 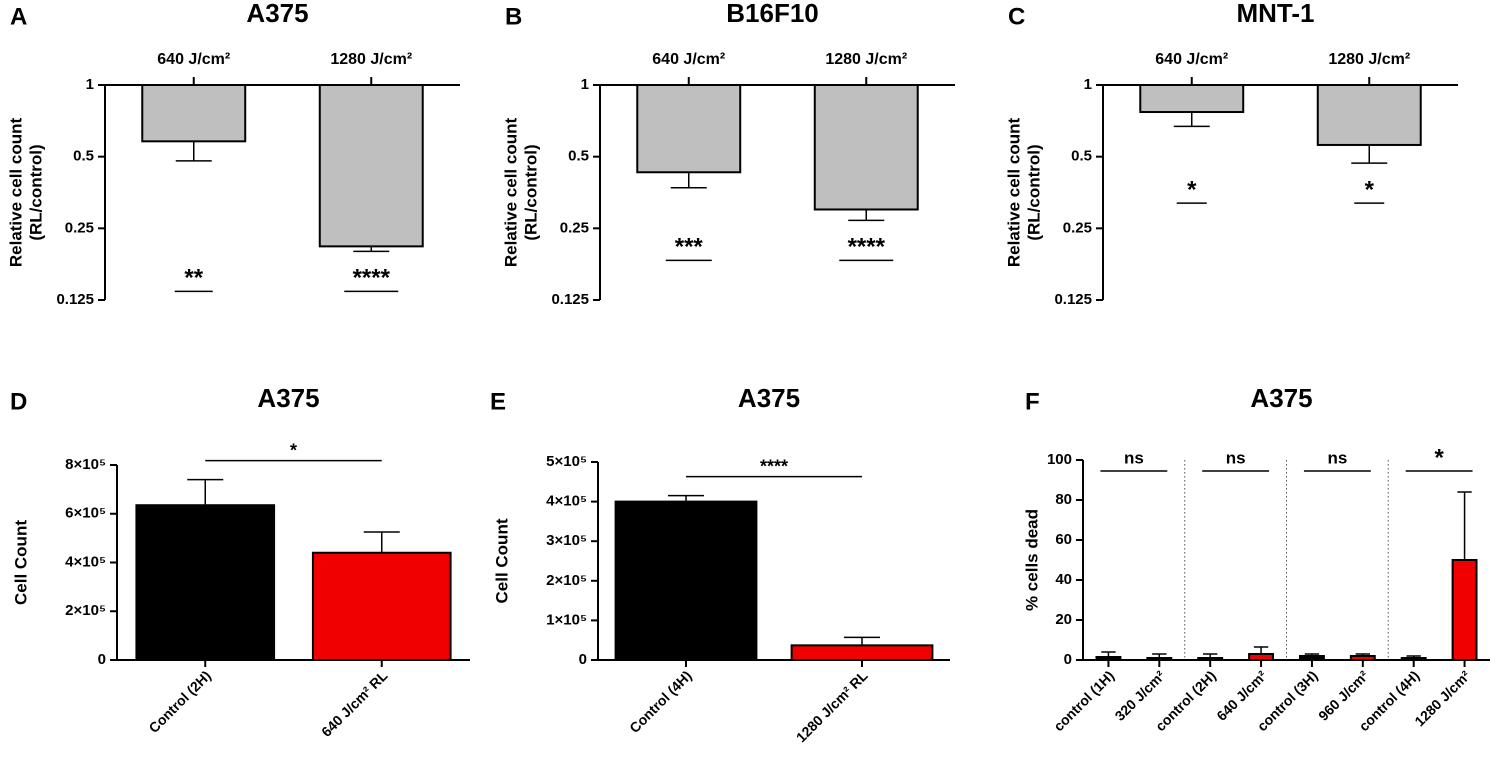 What do you see at coordinates (1276, 14) in the screenshot?
I see `chart-title: MNT-1` at bounding box center [1276, 14].